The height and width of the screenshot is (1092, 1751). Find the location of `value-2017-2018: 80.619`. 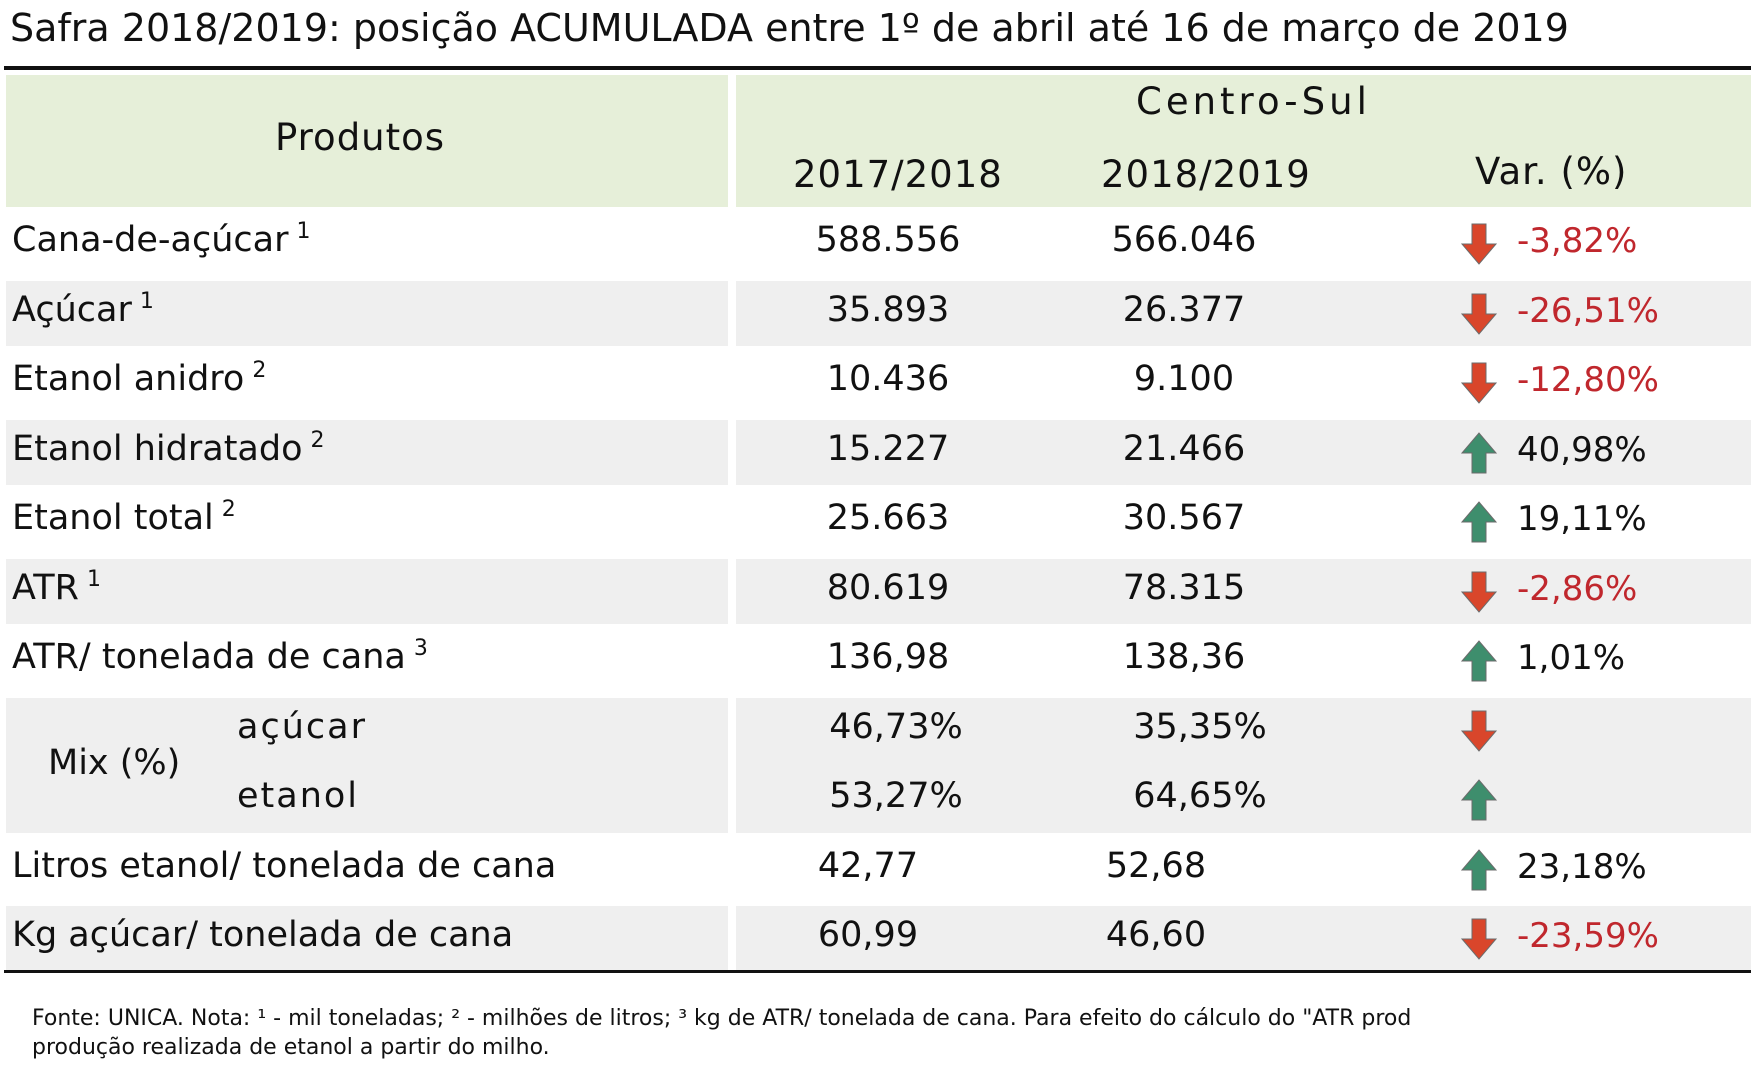

value-2017-2018: 80.619 is located at coordinates (888, 587).